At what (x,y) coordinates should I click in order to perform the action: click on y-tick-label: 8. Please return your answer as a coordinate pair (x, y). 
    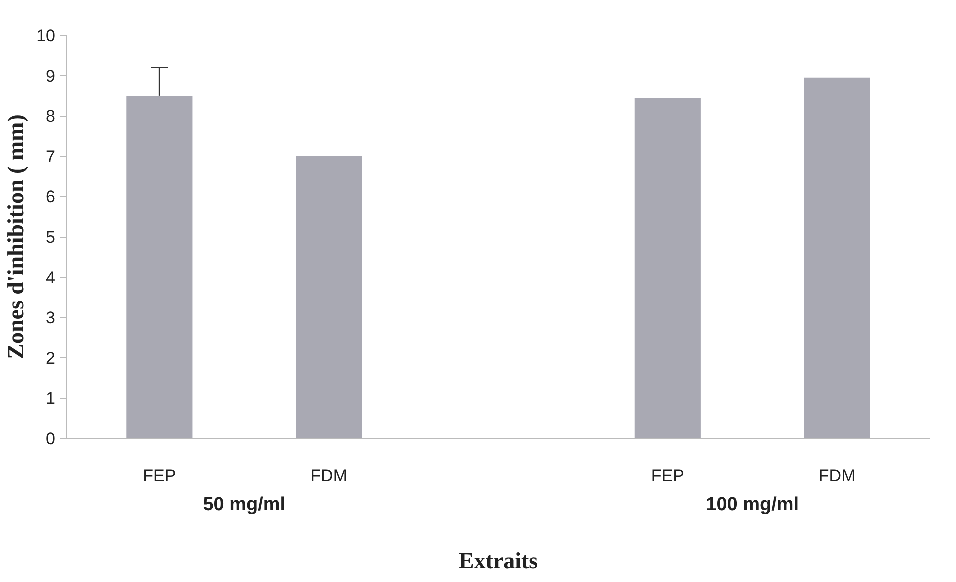
    Looking at the image, I should click on (51, 116).